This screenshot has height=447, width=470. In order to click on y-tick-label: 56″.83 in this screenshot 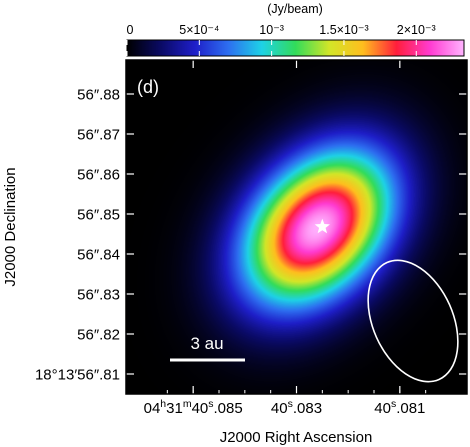, I will do `click(98, 295)`.